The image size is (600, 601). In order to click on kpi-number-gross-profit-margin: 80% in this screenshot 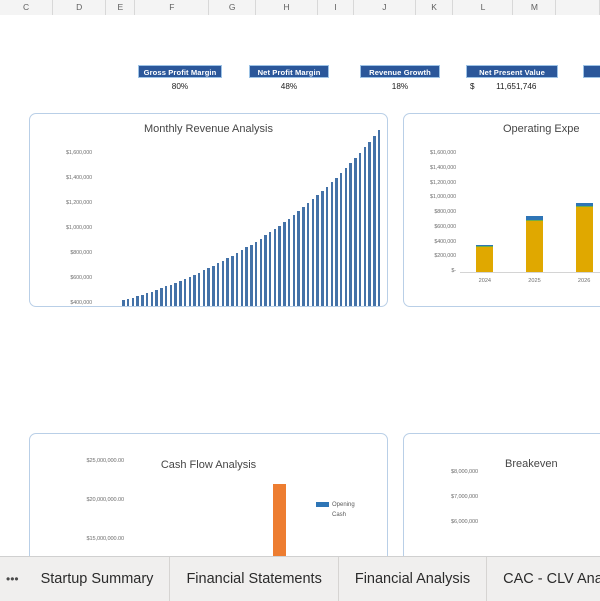, I will do `click(180, 86)`.